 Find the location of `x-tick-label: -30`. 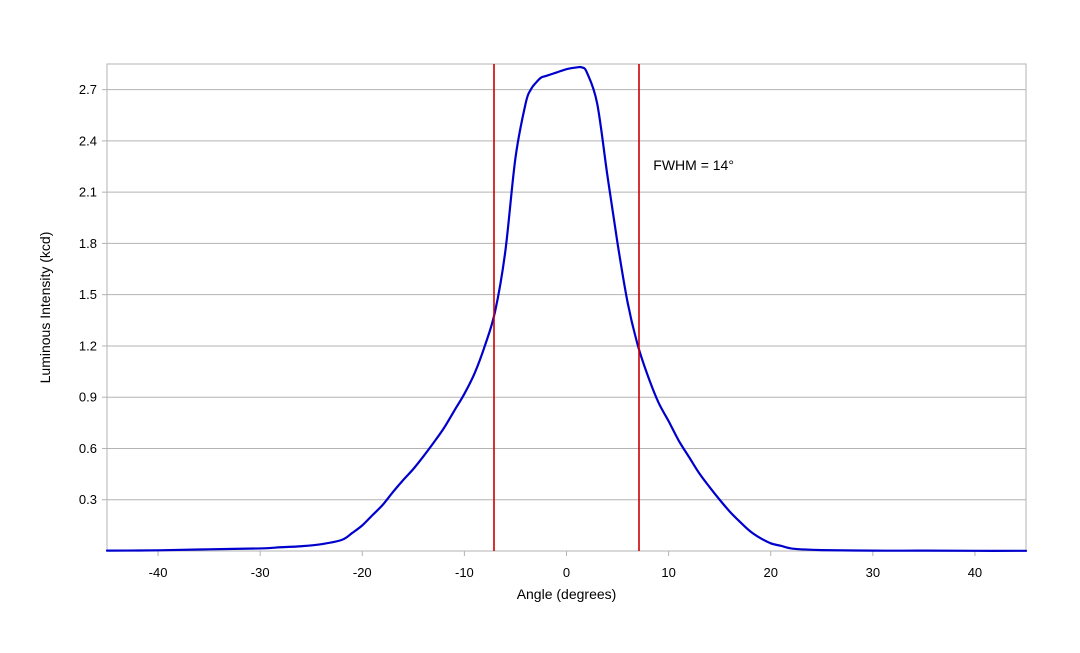

x-tick-label: -30 is located at coordinates (260, 572).